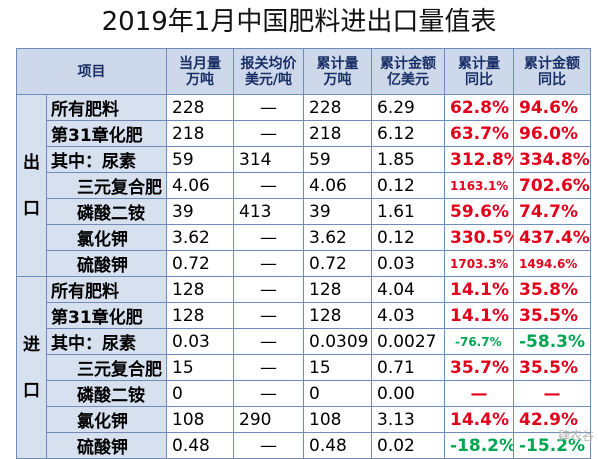  What do you see at coordinates (200, 367) in the screenshot?
I see `month-qty-cell: 15` at bounding box center [200, 367].